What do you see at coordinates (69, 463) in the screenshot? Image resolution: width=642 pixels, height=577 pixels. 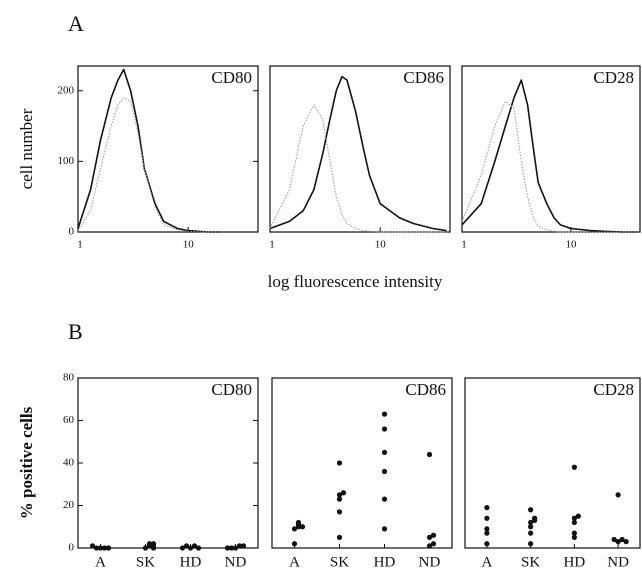 I see `y-tick-label: 40` at bounding box center [69, 463].